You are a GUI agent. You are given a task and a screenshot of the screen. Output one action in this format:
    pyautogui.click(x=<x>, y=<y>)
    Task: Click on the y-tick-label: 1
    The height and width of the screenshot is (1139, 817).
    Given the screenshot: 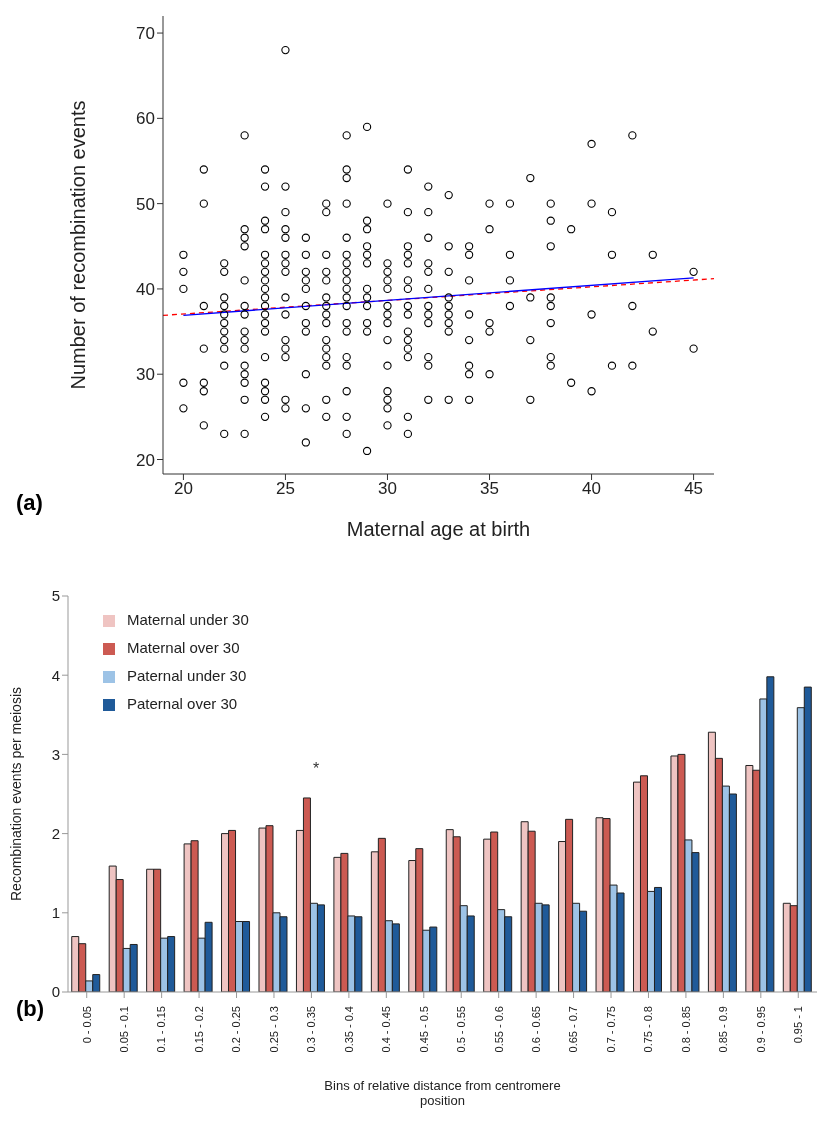 What is the action you would take?
    pyautogui.click(x=55, y=913)
    